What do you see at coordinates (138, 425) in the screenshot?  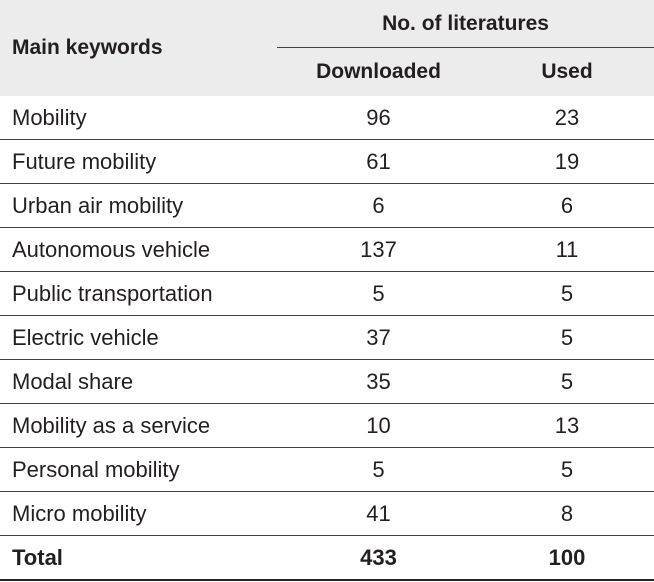 I see `keyword-cell: Mobility as a service` at bounding box center [138, 425].